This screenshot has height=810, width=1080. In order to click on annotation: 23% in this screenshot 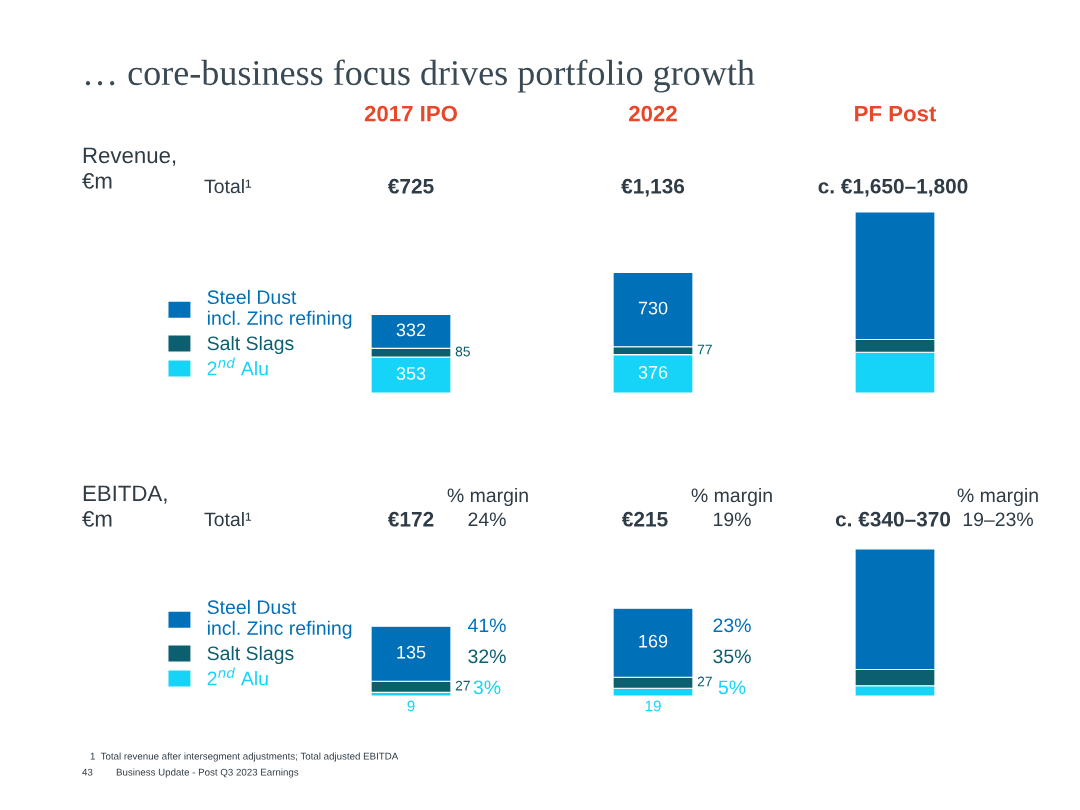, I will do `click(732, 625)`.